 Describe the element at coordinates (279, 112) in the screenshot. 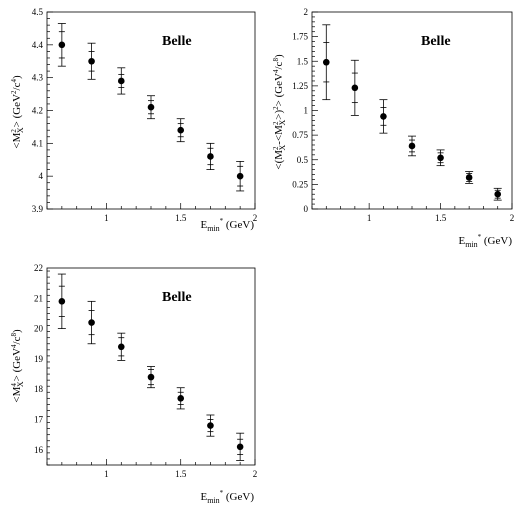

I see `y-axis-label: <(M2X-<M2X>)2> (GeV4/c8)` at that location.